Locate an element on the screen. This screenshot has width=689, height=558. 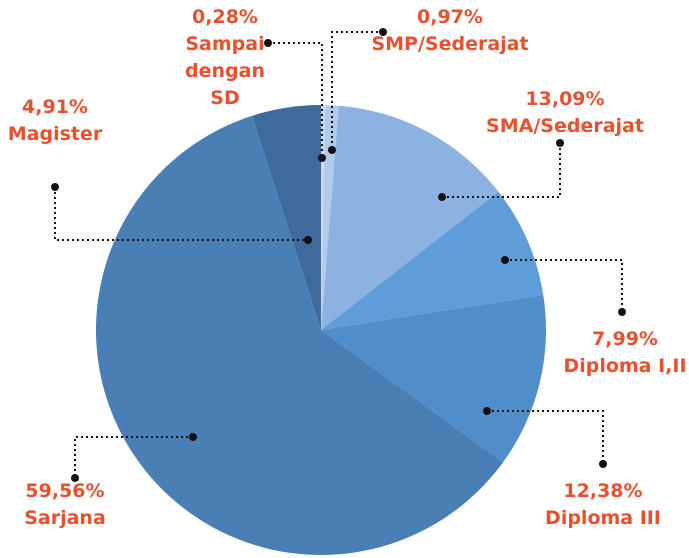
slice-label: 4,91% Magister is located at coordinates (55, 121).